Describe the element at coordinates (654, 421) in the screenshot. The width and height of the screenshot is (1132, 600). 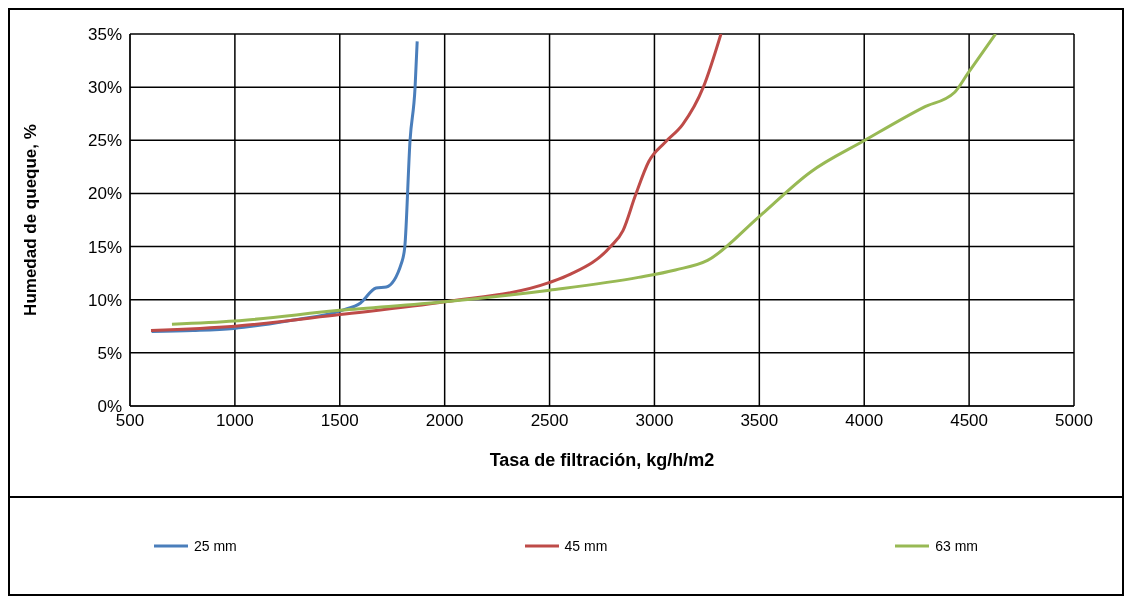
I see `x-tick-label: 3000` at that location.